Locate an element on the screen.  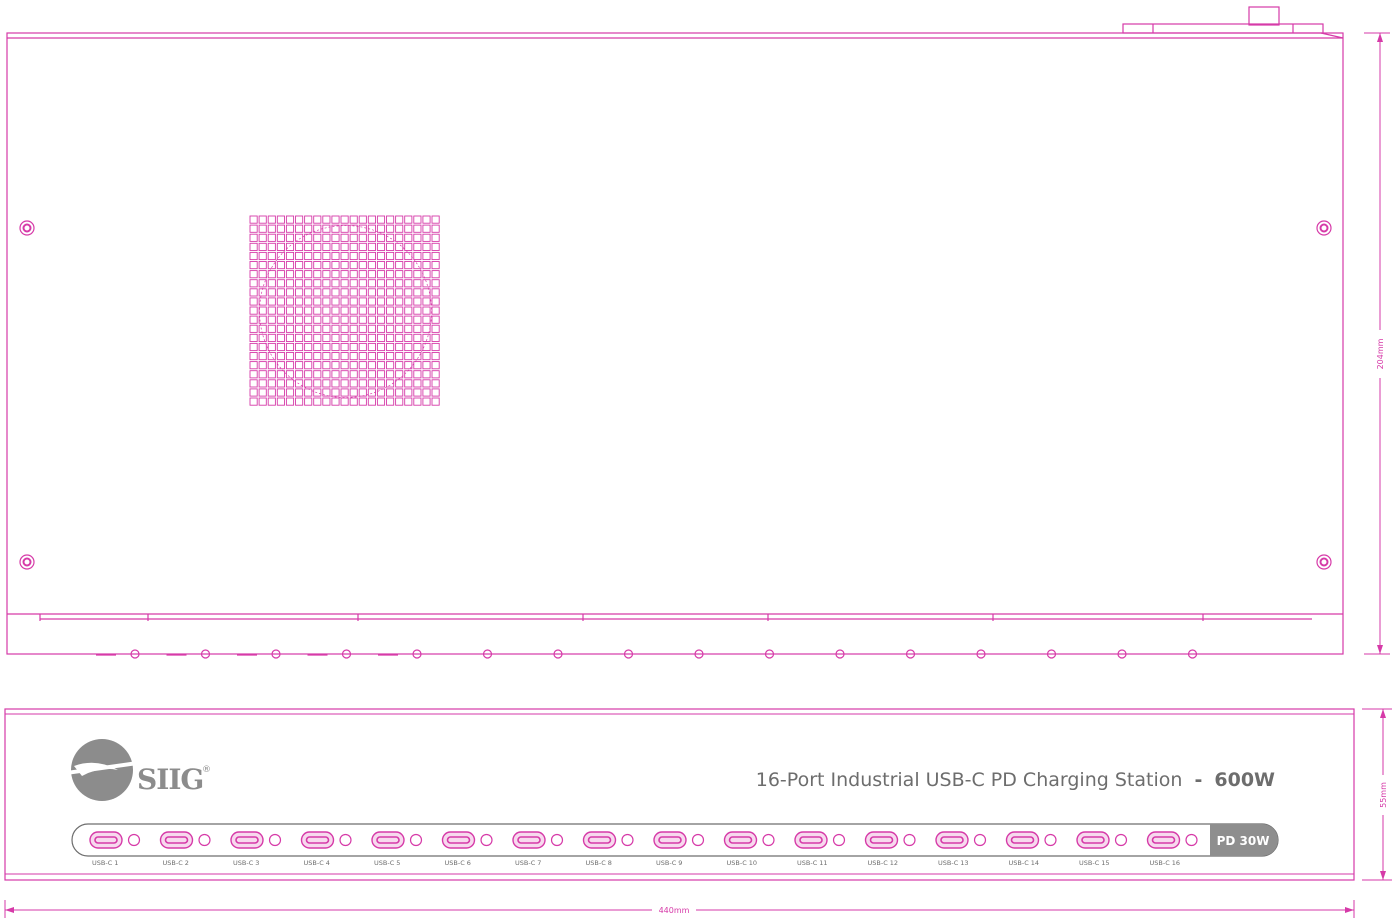
usb-c-port: USB-C 13 is located at coordinates (961, 849).